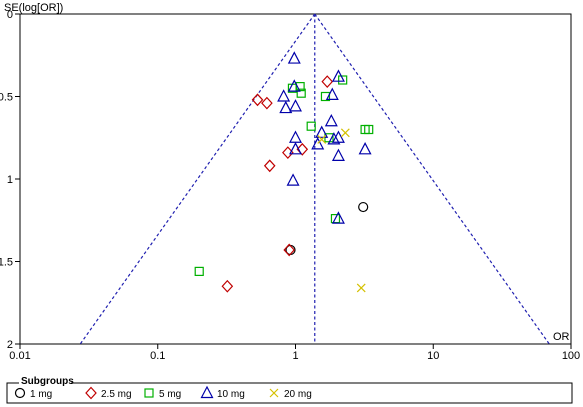 This screenshot has width=583, height=407. I want to click on legend-marker-1-mg, so click(20, 393).